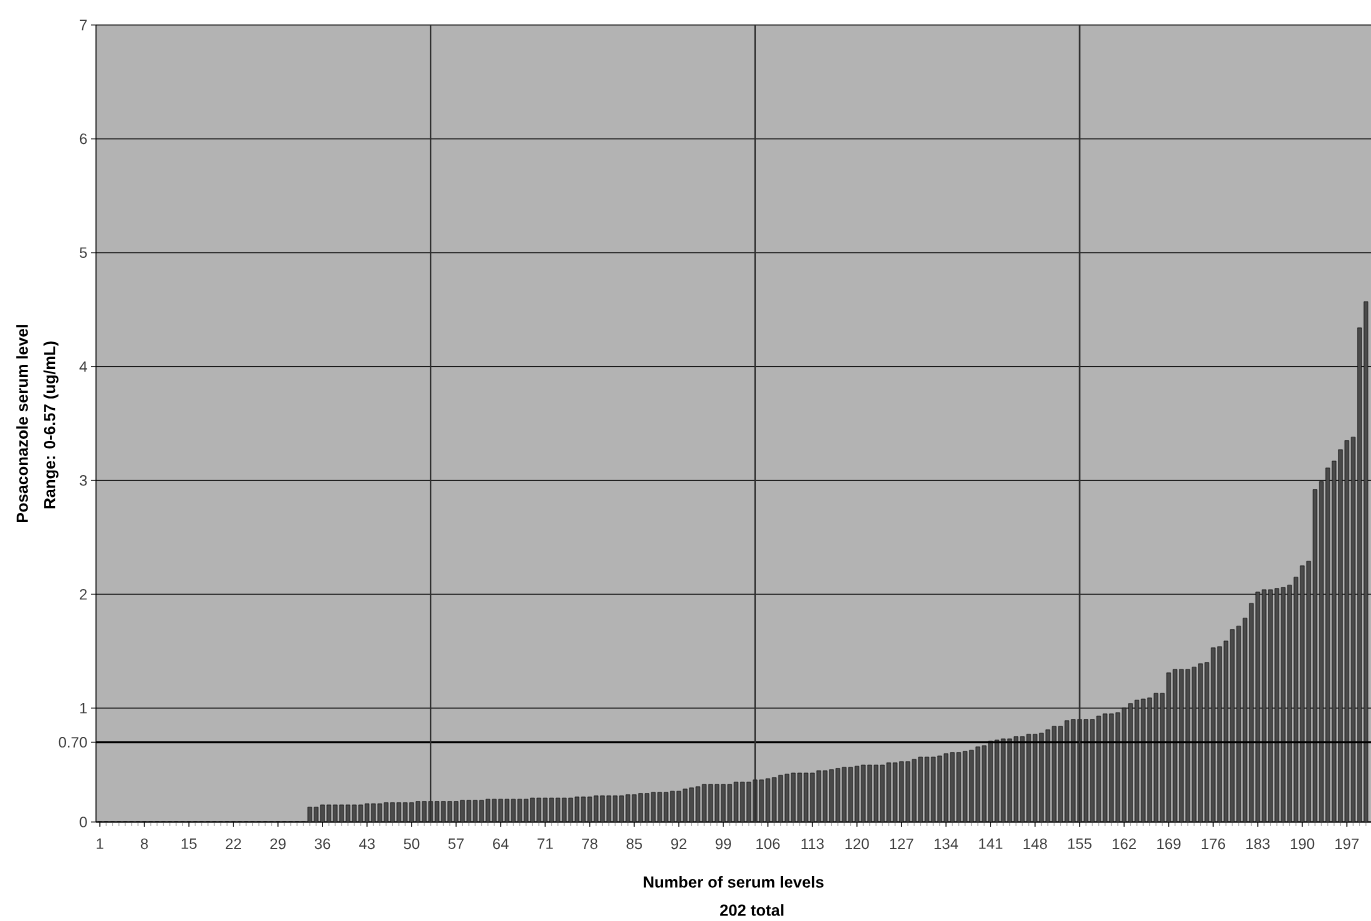 The width and height of the screenshot is (1371, 921). I want to click on x-tick-label: 43, so click(367, 844).